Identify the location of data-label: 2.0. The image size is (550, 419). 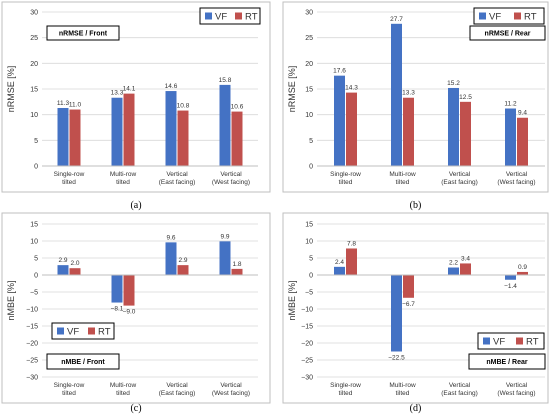
(74, 263).